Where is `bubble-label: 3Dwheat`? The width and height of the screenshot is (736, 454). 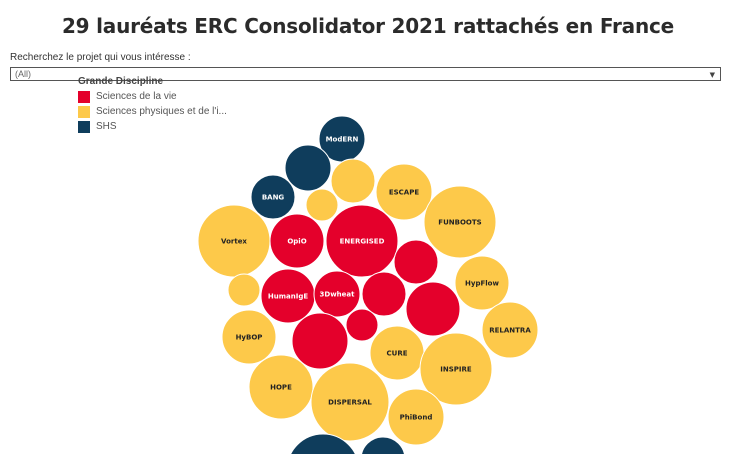 bubble-label: 3Dwheat is located at coordinates (338, 295).